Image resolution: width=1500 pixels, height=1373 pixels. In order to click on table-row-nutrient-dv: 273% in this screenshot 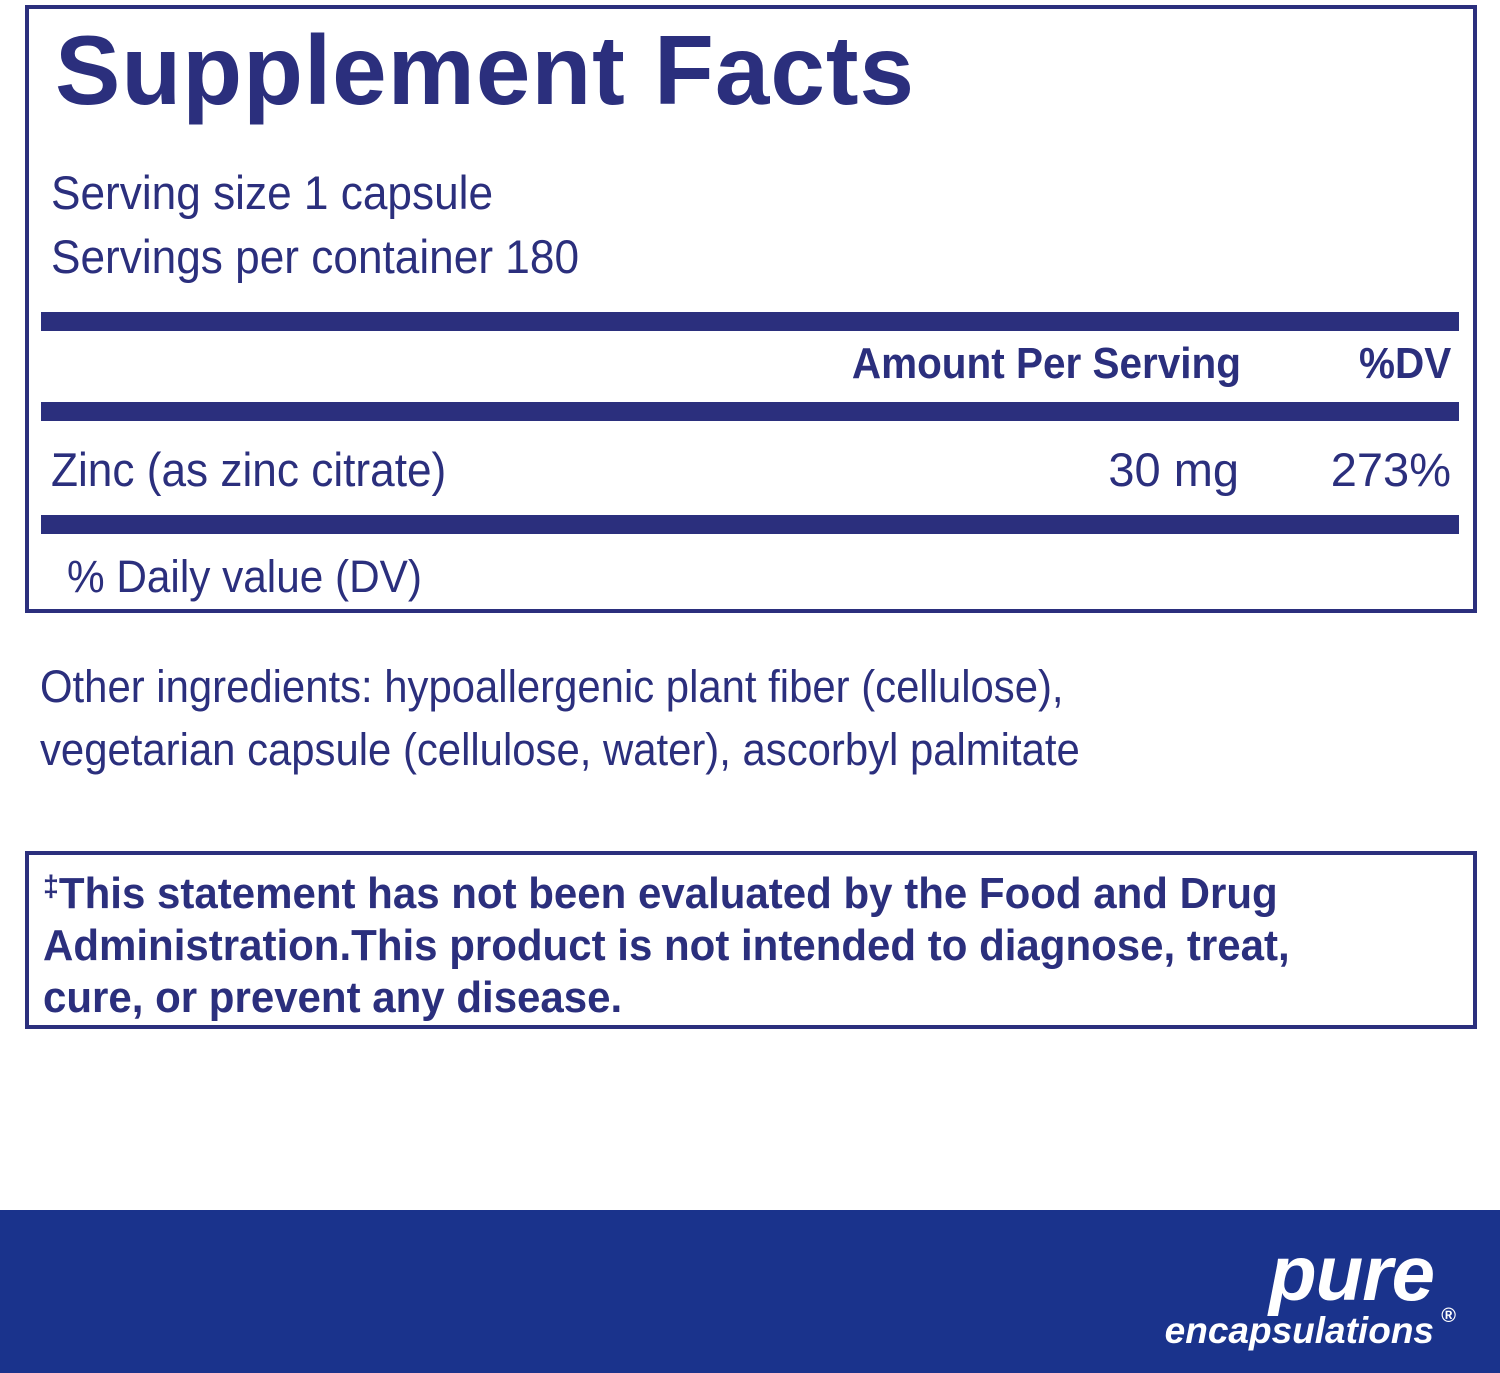, I will do `click(1390, 469)`.